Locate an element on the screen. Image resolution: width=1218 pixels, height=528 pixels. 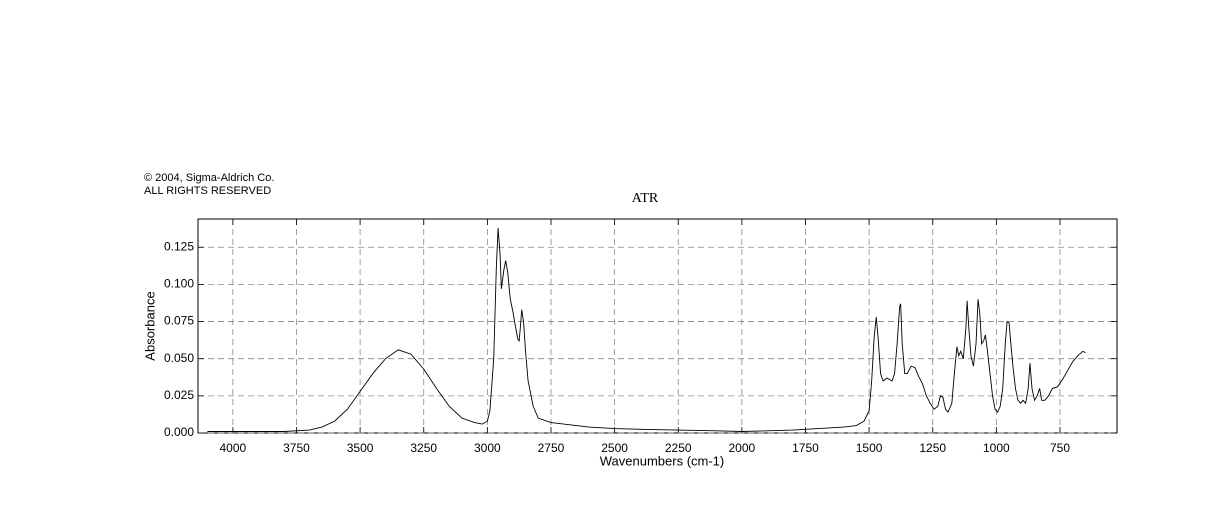
x-tick-label: 1750 is located at coordinates (805, 448).